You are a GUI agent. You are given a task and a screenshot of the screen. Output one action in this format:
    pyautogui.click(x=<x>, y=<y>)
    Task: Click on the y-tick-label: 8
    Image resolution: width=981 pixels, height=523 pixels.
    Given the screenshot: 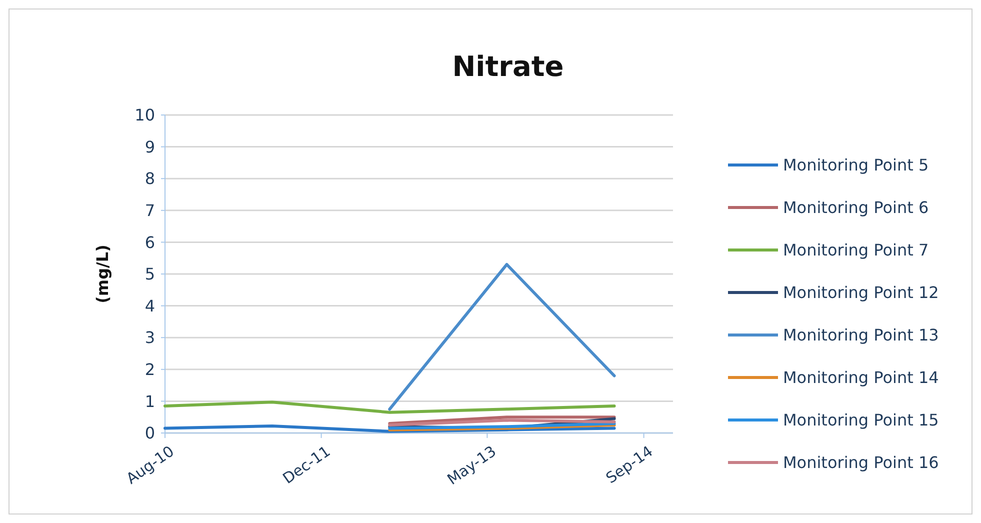 What is the action you would take?
    pyautogui.click(x=149, y=178)
    